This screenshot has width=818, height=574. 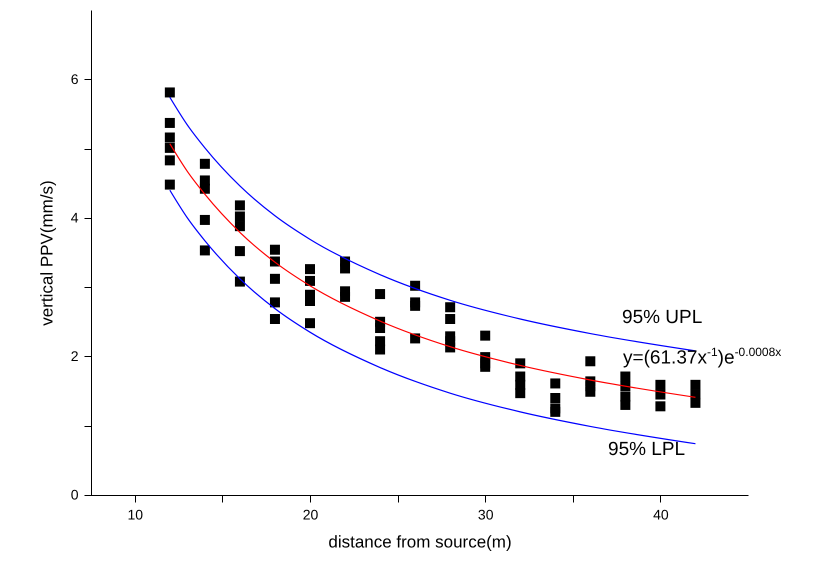 What do you see at coordinates (647, 449) in the screenshot?
I see `annotation: 95% LPL` at bounding box center [647, 449].